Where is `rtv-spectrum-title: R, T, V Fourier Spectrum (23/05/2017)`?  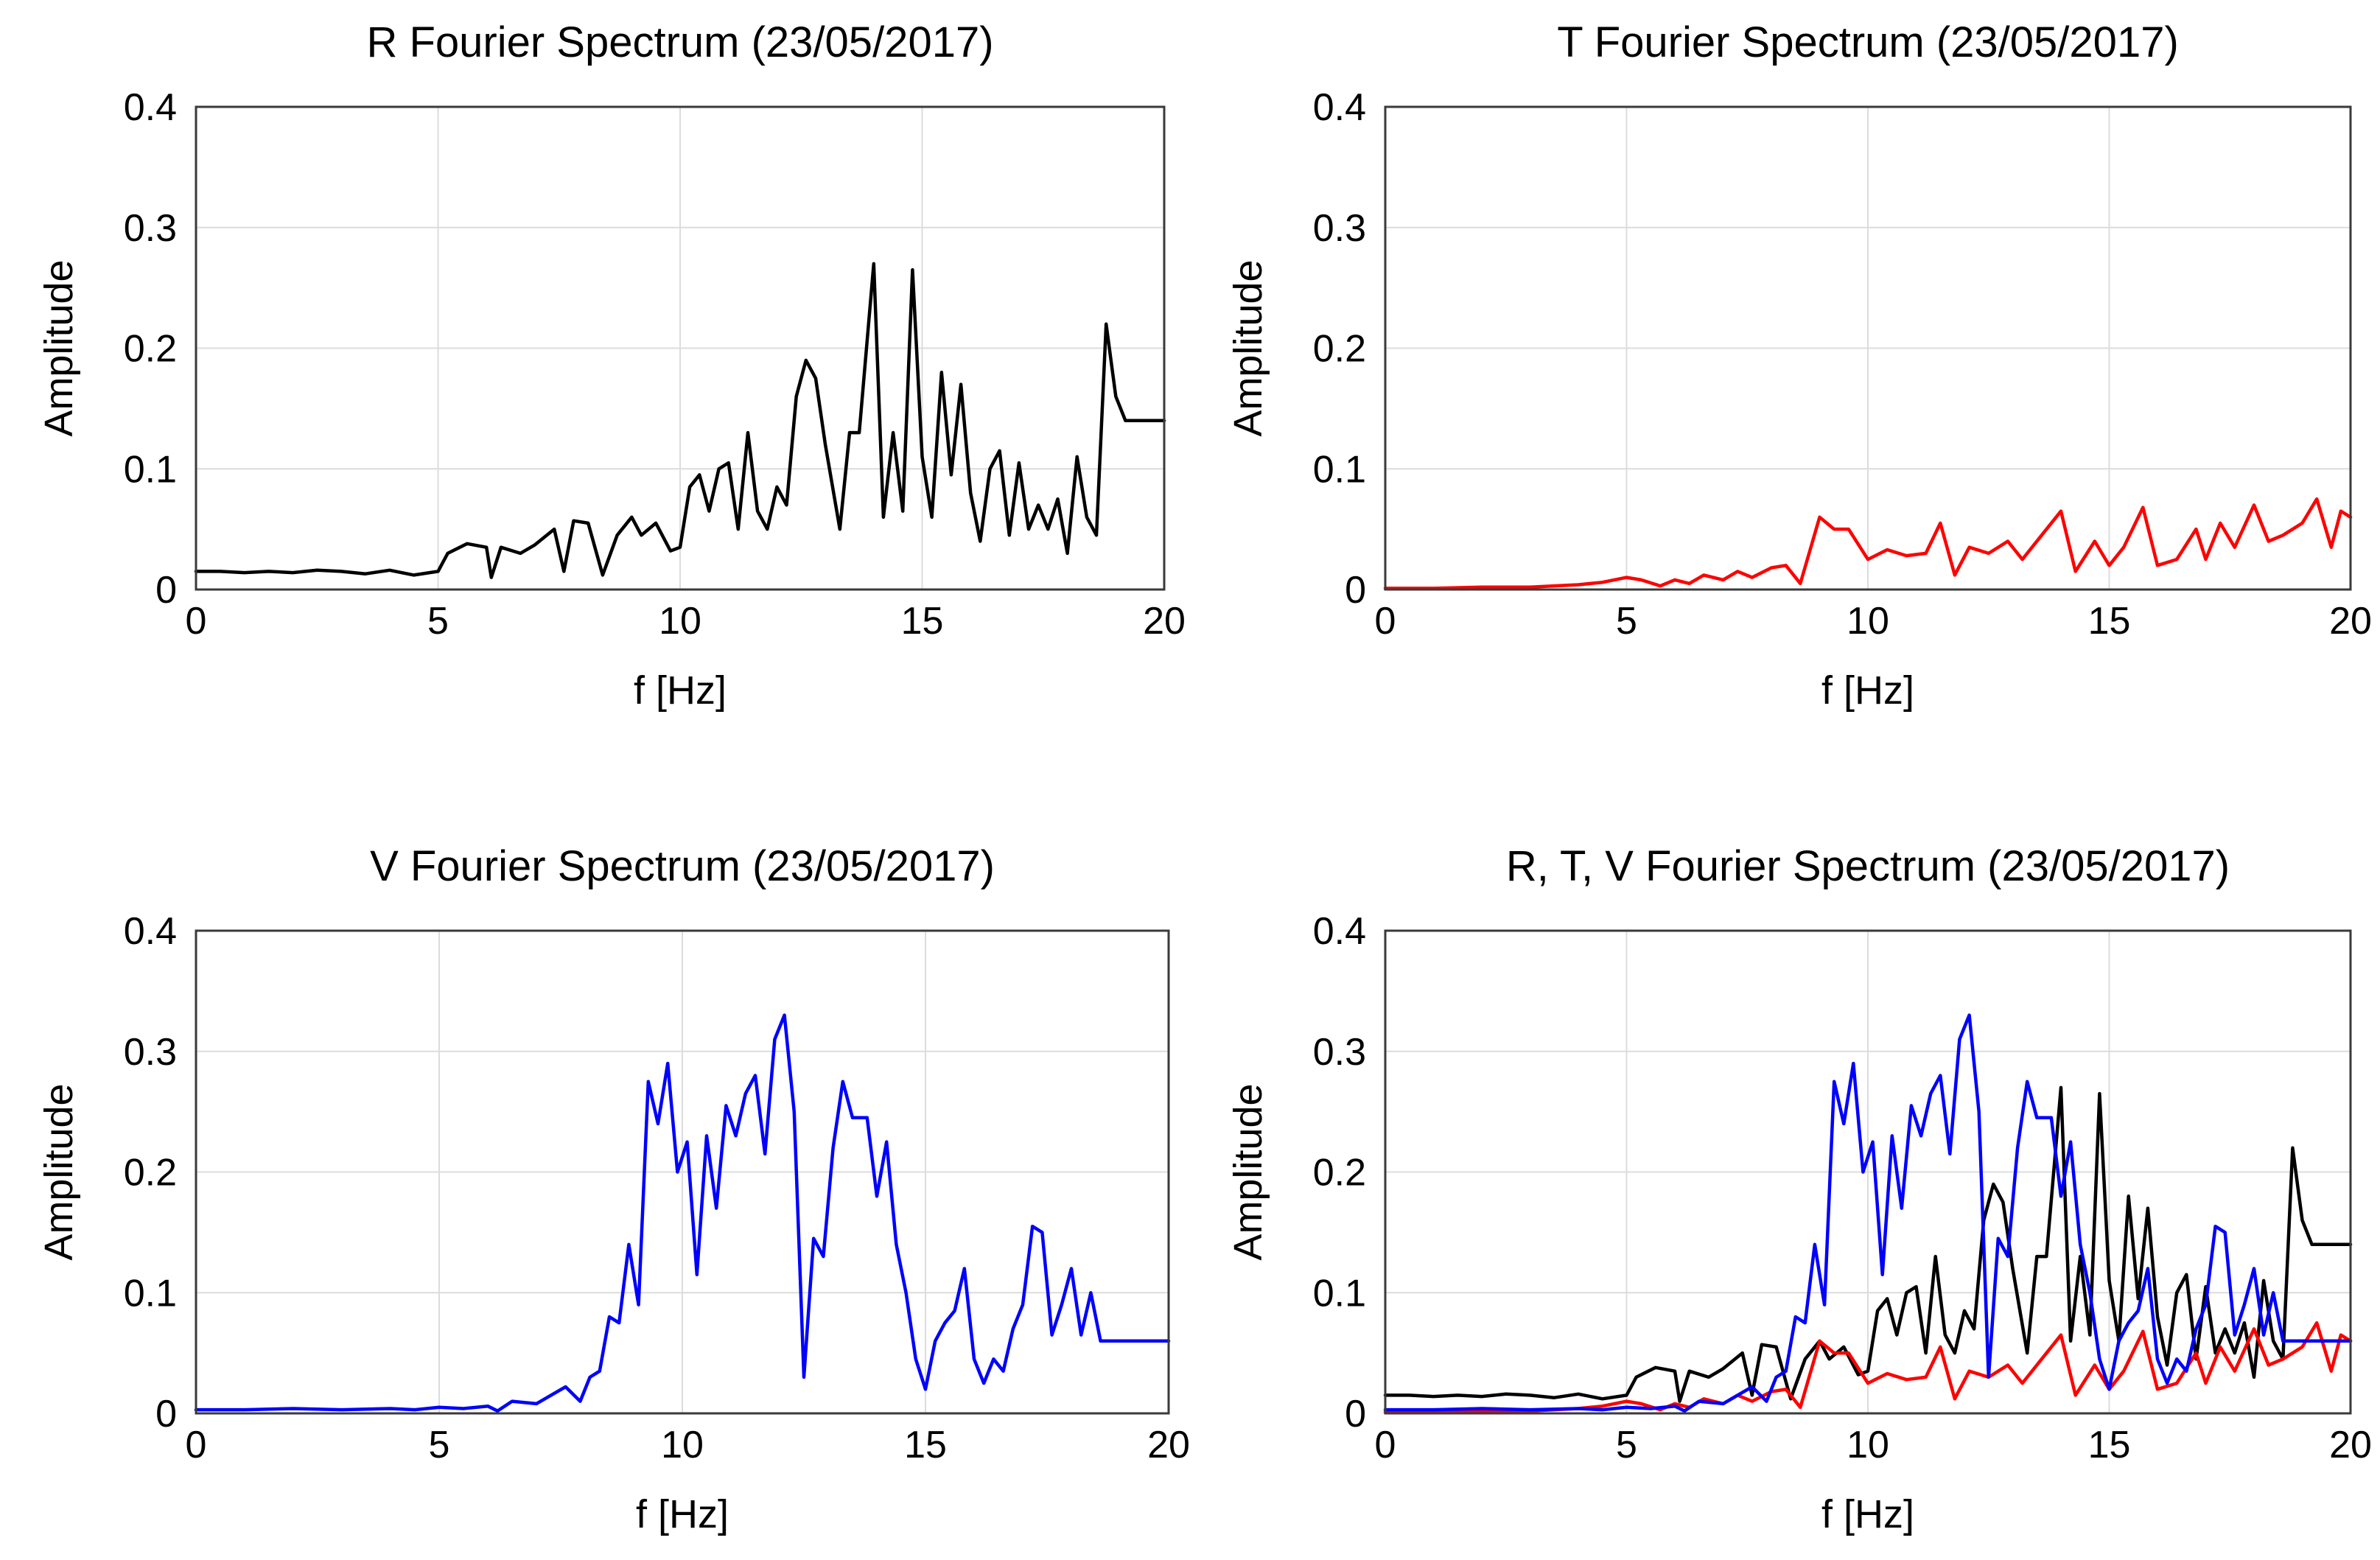
rtv-spectrum-title: R, T, V Fourier Spectrum (23/05/2017) is located at coordinates (1868, 866).